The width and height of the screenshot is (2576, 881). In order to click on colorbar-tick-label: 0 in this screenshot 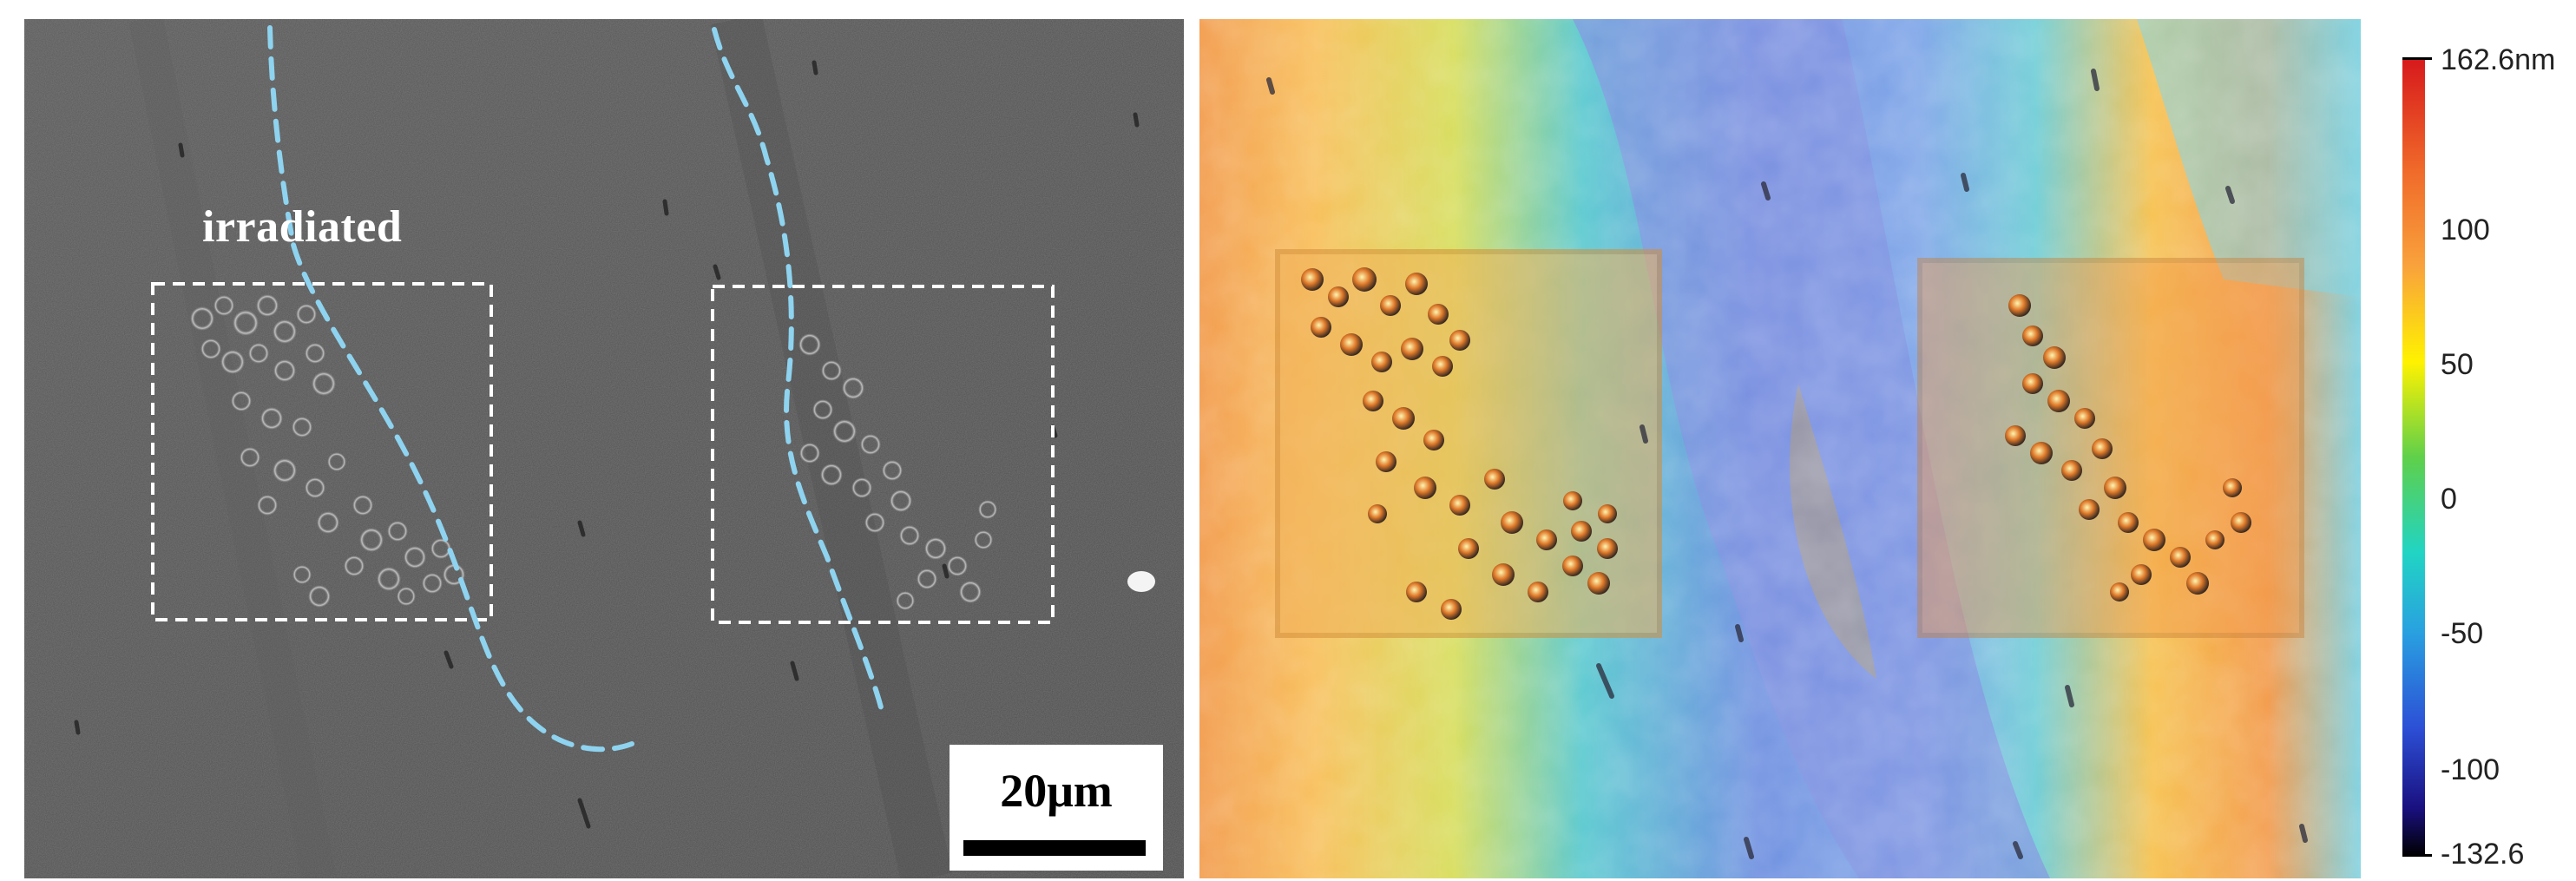, I will do `click(2449, 499)`.